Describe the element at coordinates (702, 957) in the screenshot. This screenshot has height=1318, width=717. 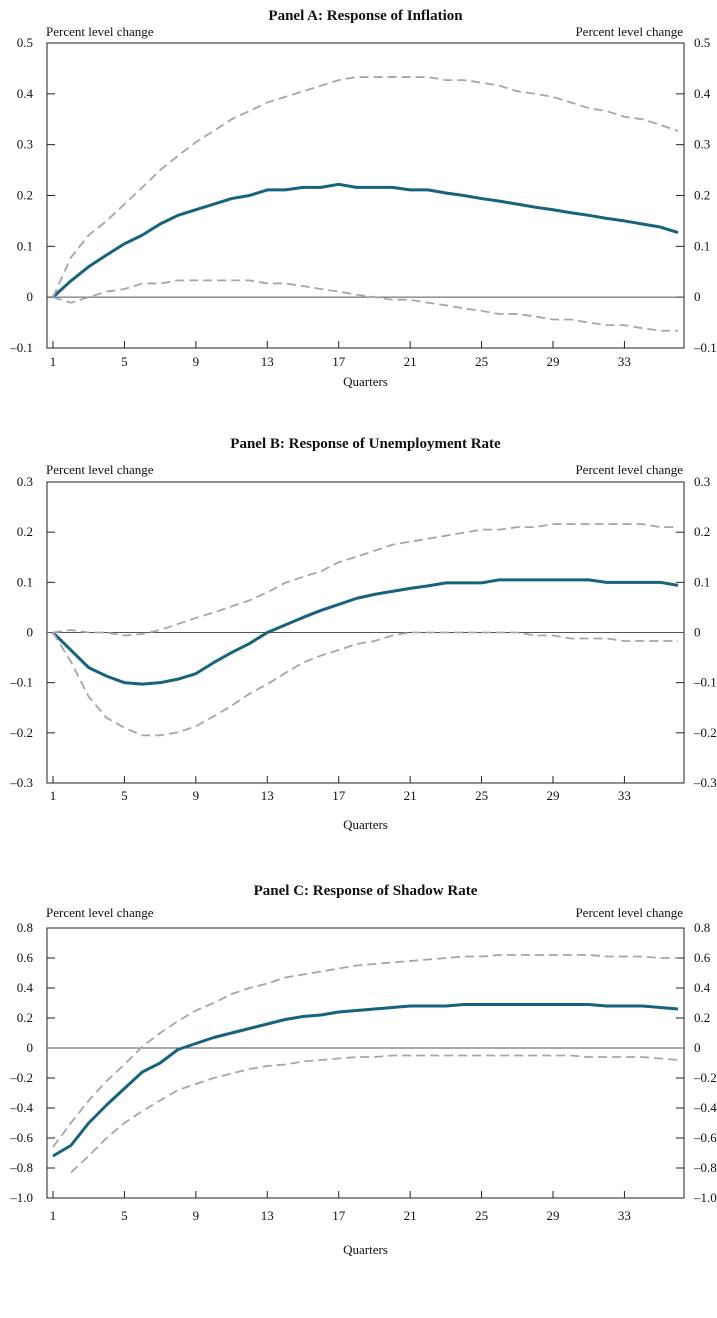
I see `y-tick-label-right: 0.6` at that location.